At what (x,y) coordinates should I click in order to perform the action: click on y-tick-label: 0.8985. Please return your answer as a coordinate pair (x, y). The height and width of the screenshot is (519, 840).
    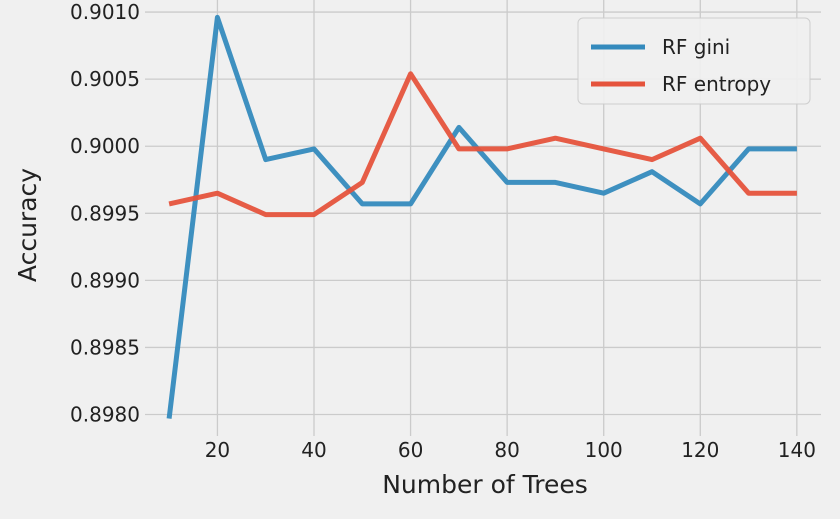
    Looking at the image, I should click on (105, 347).